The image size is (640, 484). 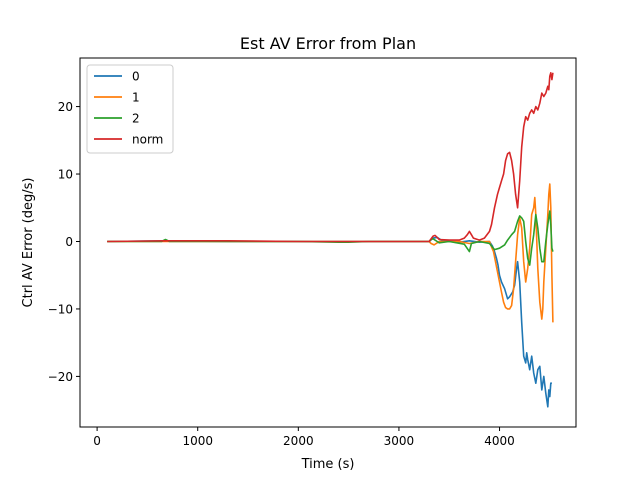 I want to click on legend-label-3: norm, so click(x=147, y=140).